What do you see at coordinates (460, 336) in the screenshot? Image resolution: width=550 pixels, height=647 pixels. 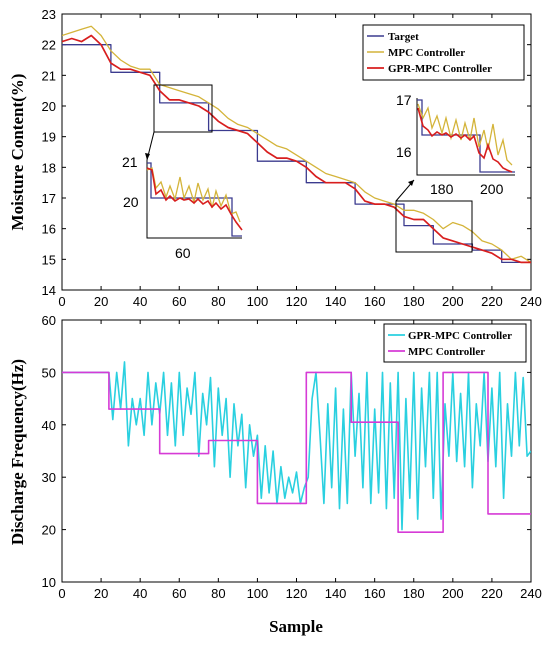 I see `legend-label-gpr-bottom: GPR-MPC Controller` at bounding box center [460, 336].